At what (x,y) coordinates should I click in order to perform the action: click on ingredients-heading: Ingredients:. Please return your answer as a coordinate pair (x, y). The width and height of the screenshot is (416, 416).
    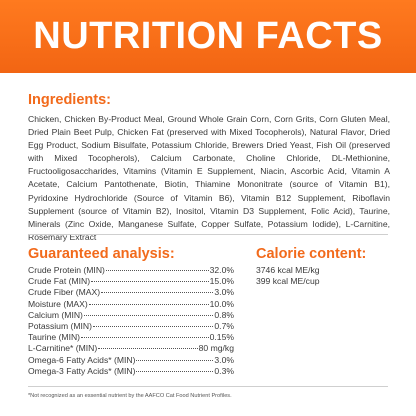
    Looking at the image, I should click on (69, 100).